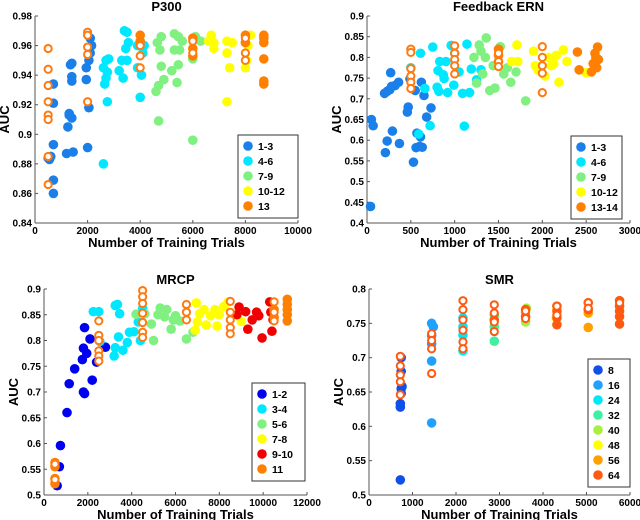 The width and height of the screenshot is (640, 520). I want to click on legend-label: 32, so click(614, 416).